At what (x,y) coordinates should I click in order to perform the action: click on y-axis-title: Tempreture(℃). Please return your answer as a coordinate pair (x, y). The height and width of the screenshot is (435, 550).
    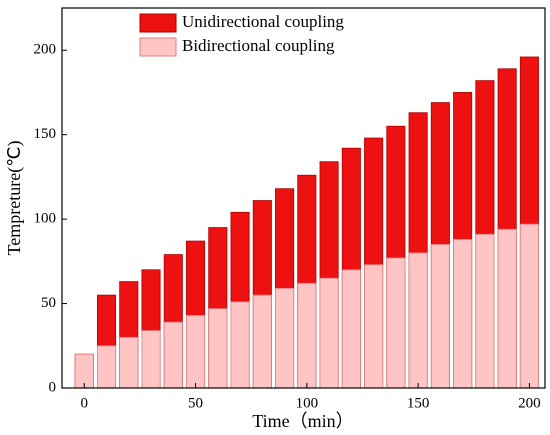
    Looking at the image, I should click on (14, 198).